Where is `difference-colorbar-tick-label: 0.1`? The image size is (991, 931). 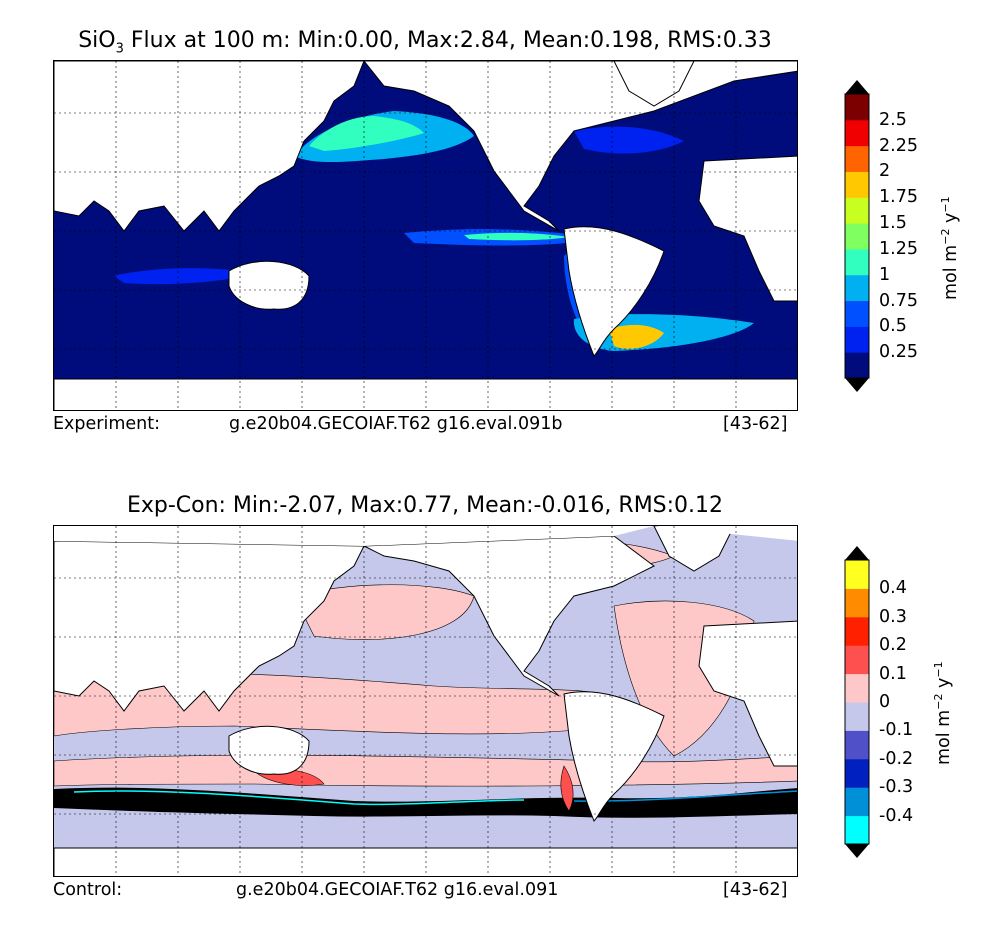
difference-colorbar-tick-label: 0.1 is located at coordinates (893, 673).